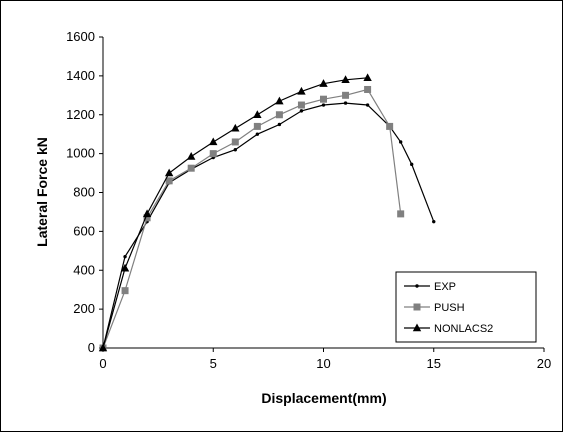 Image resolution: width=563 pixels, height=432 pixels. I want to click on y-tick-label: 1200, so click(80, 114).